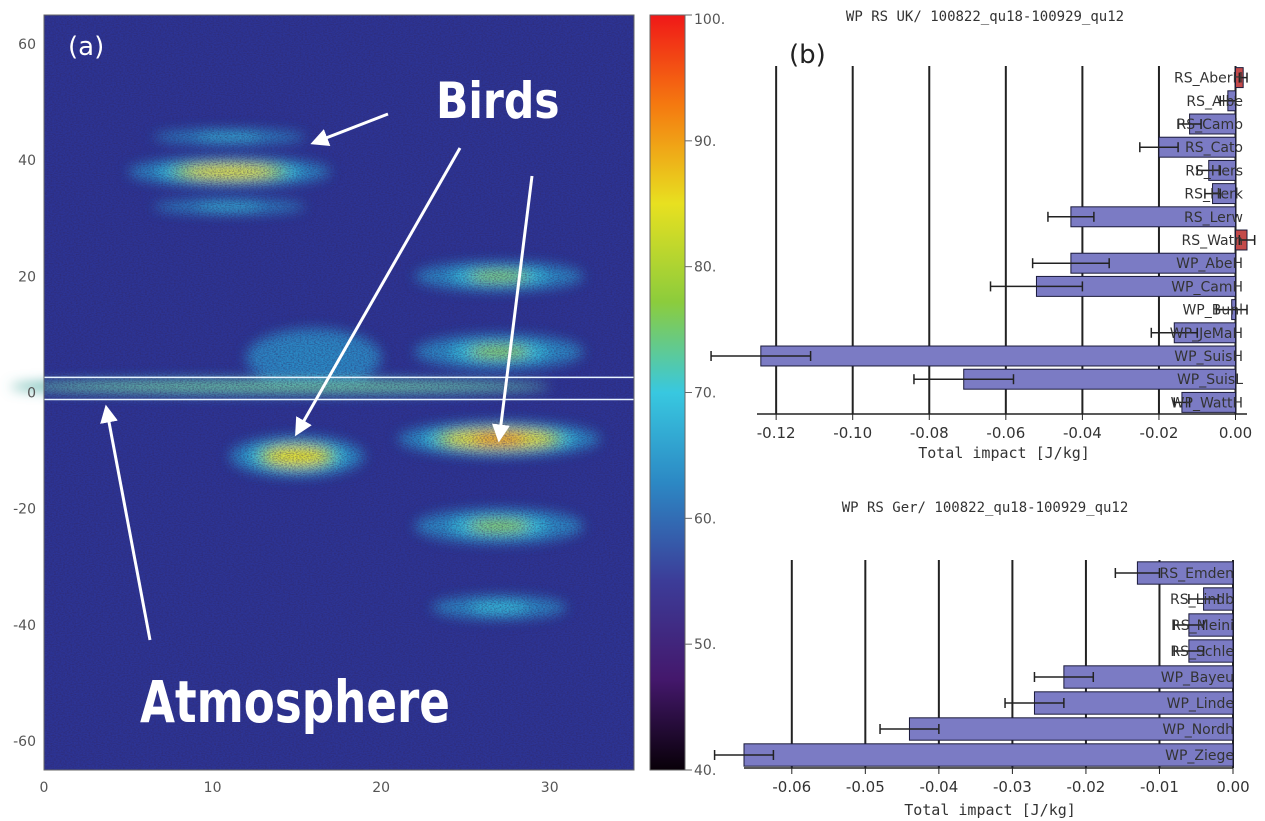  What do you see at coordinates (667, 392) in the screenshot?
I see `colorbar-gradient` at bounding box center [667, 392].